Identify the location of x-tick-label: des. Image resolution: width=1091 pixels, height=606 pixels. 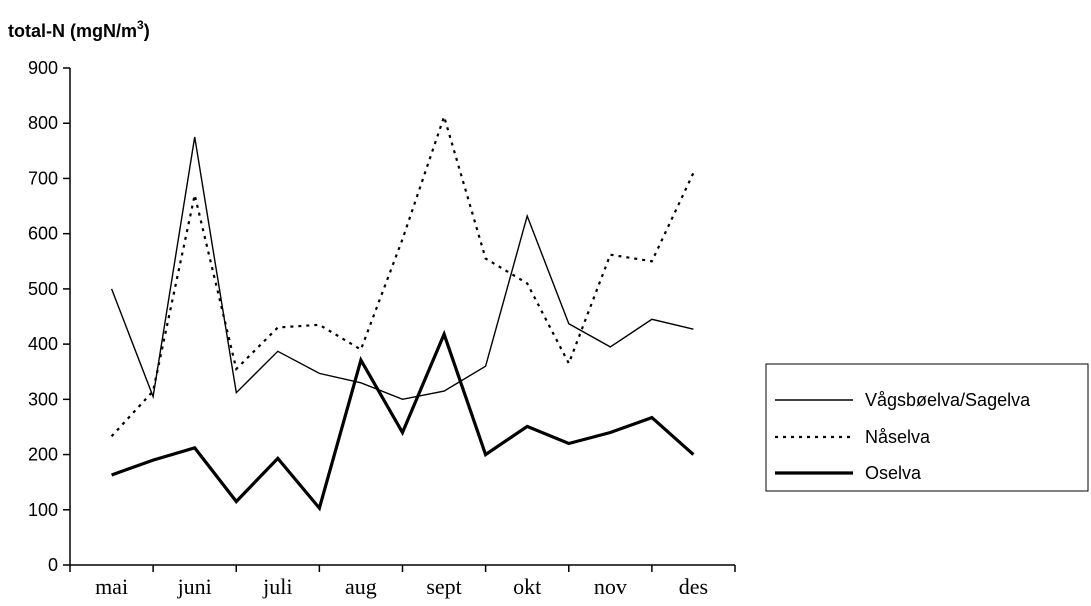
(693, 586).